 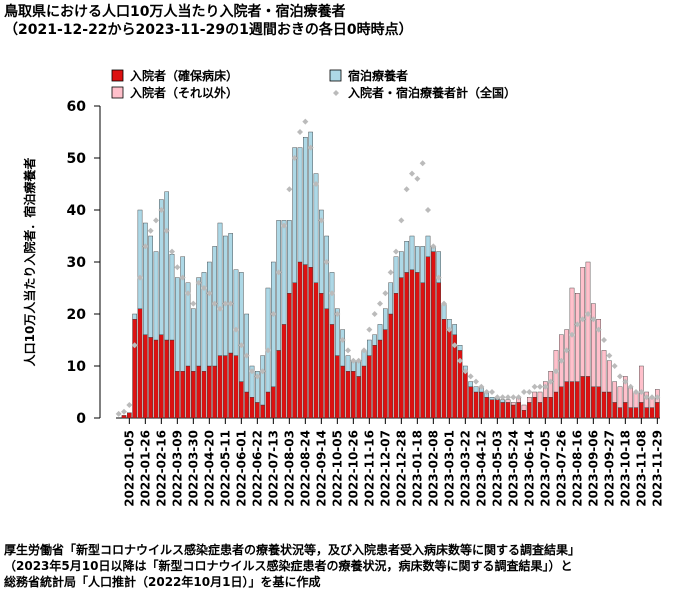 What do you see at coordinates (529, 468) in the screenshot?
I see `x-tick-label: 2023-06-14` at bounding box center [529, 468].